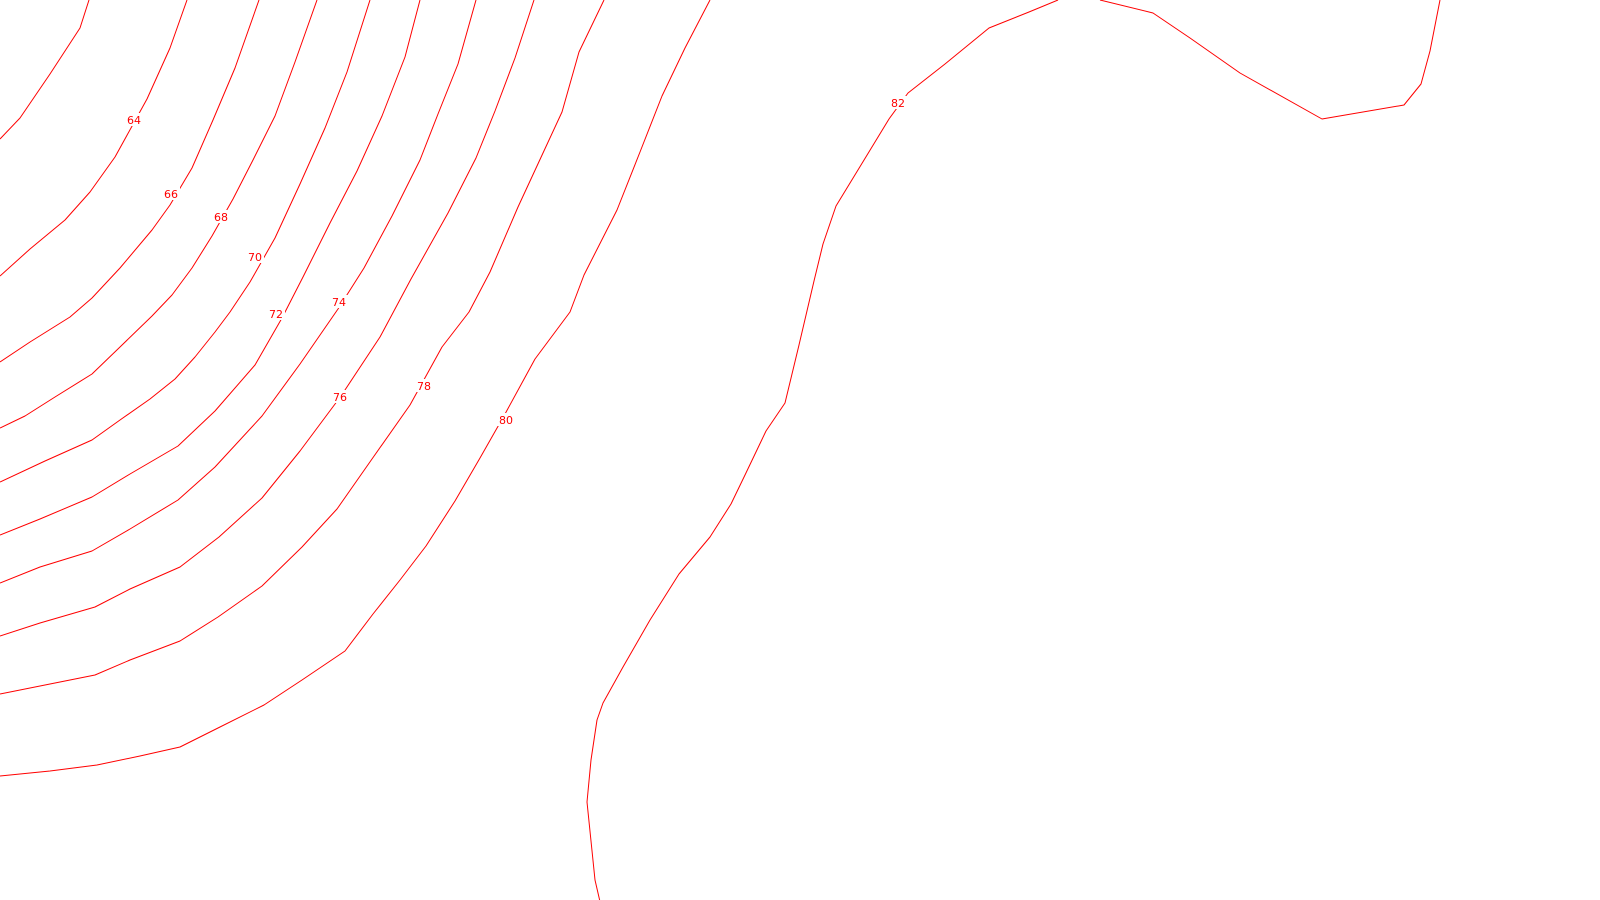  I want to click on label-64: 64, so click(134, 120).